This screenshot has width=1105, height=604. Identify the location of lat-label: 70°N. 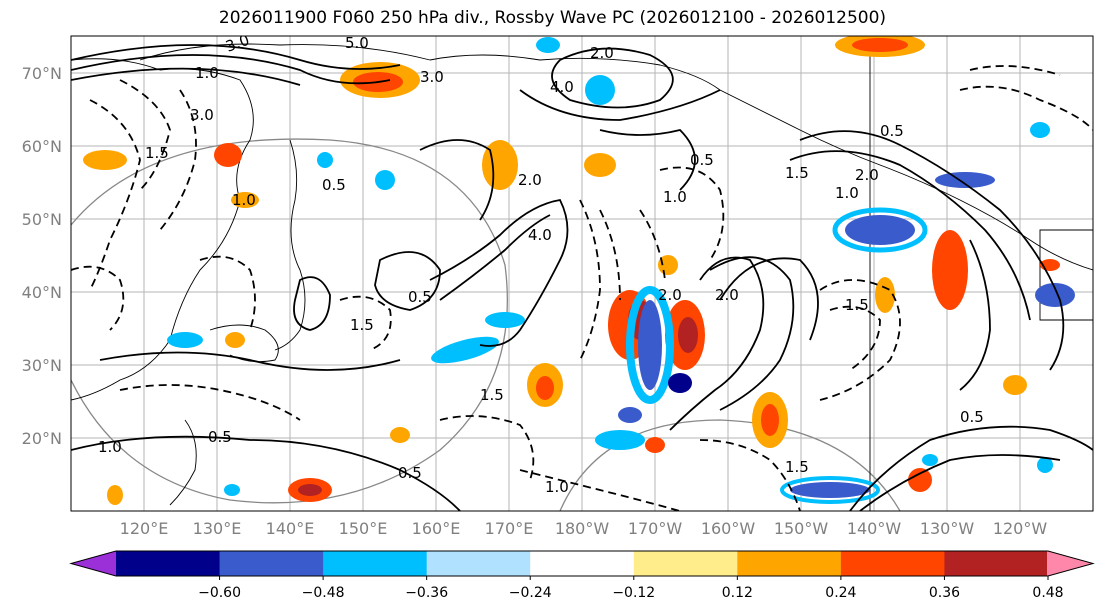
(42, 73).